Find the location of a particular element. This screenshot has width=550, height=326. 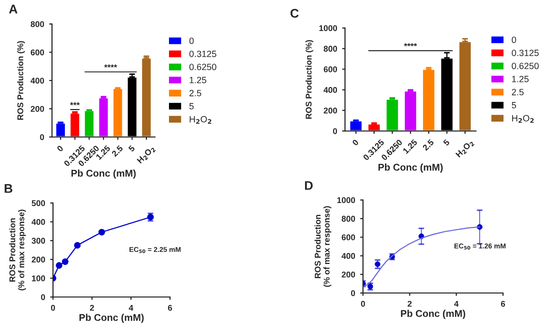

y-tick-label: 100 is located at coordinates (39, 278).